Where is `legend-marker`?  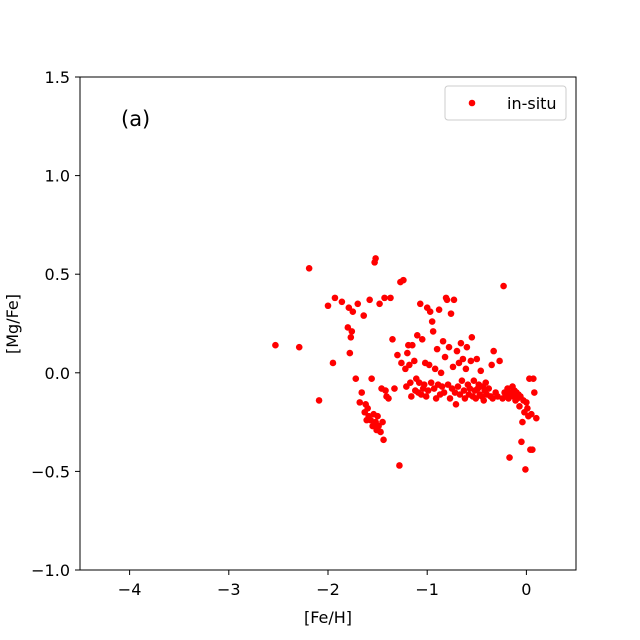 legend-marker is located at coordinates (472, 103).